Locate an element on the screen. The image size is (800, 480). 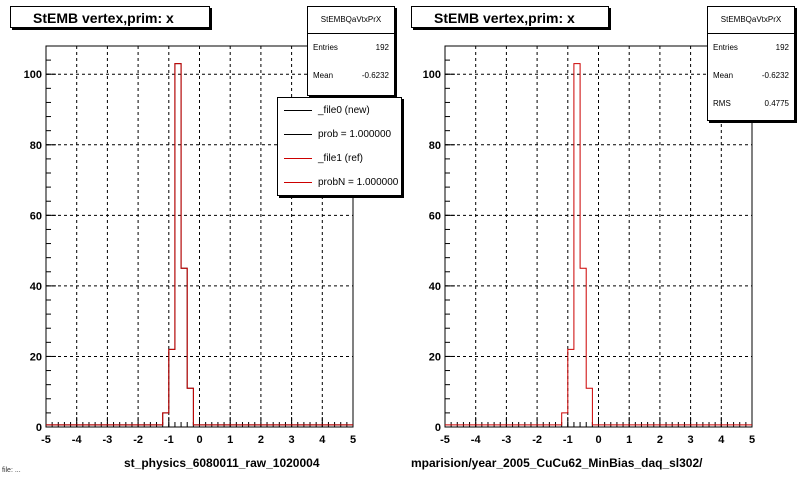
legend-item: _file1 (ref) is located at coordinates (339, 158).